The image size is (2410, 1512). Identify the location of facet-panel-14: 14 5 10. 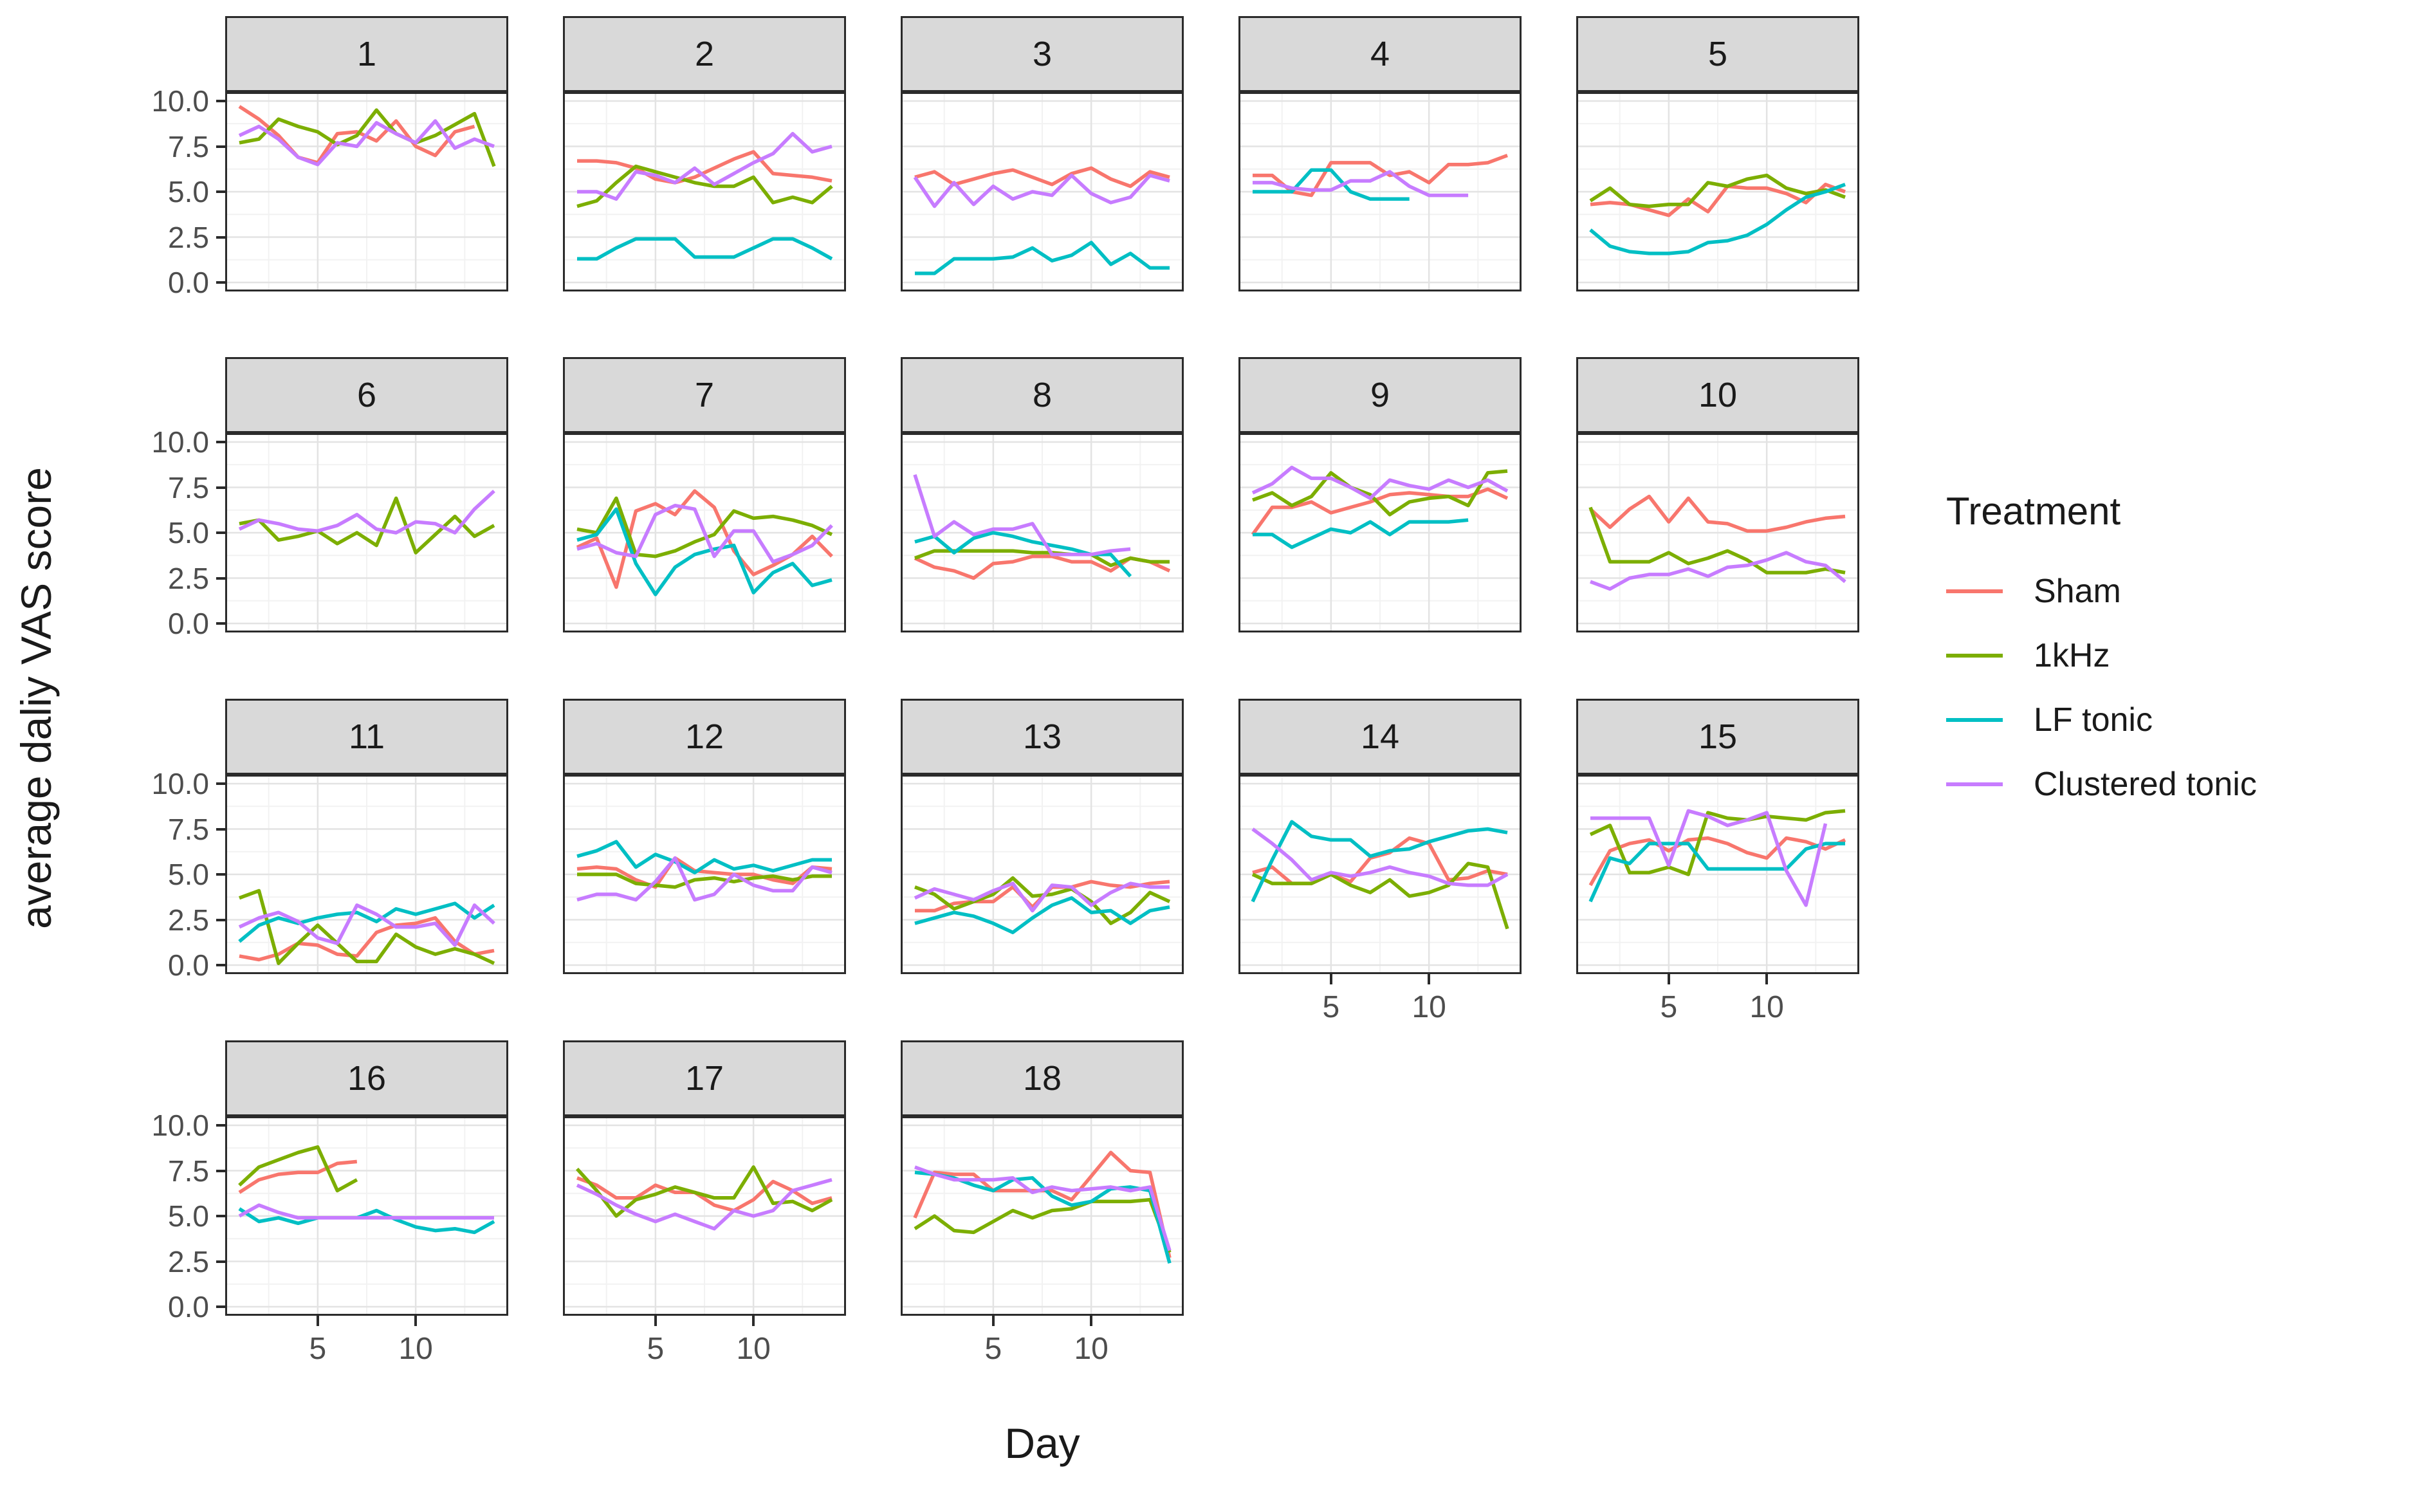
(1380, 861).